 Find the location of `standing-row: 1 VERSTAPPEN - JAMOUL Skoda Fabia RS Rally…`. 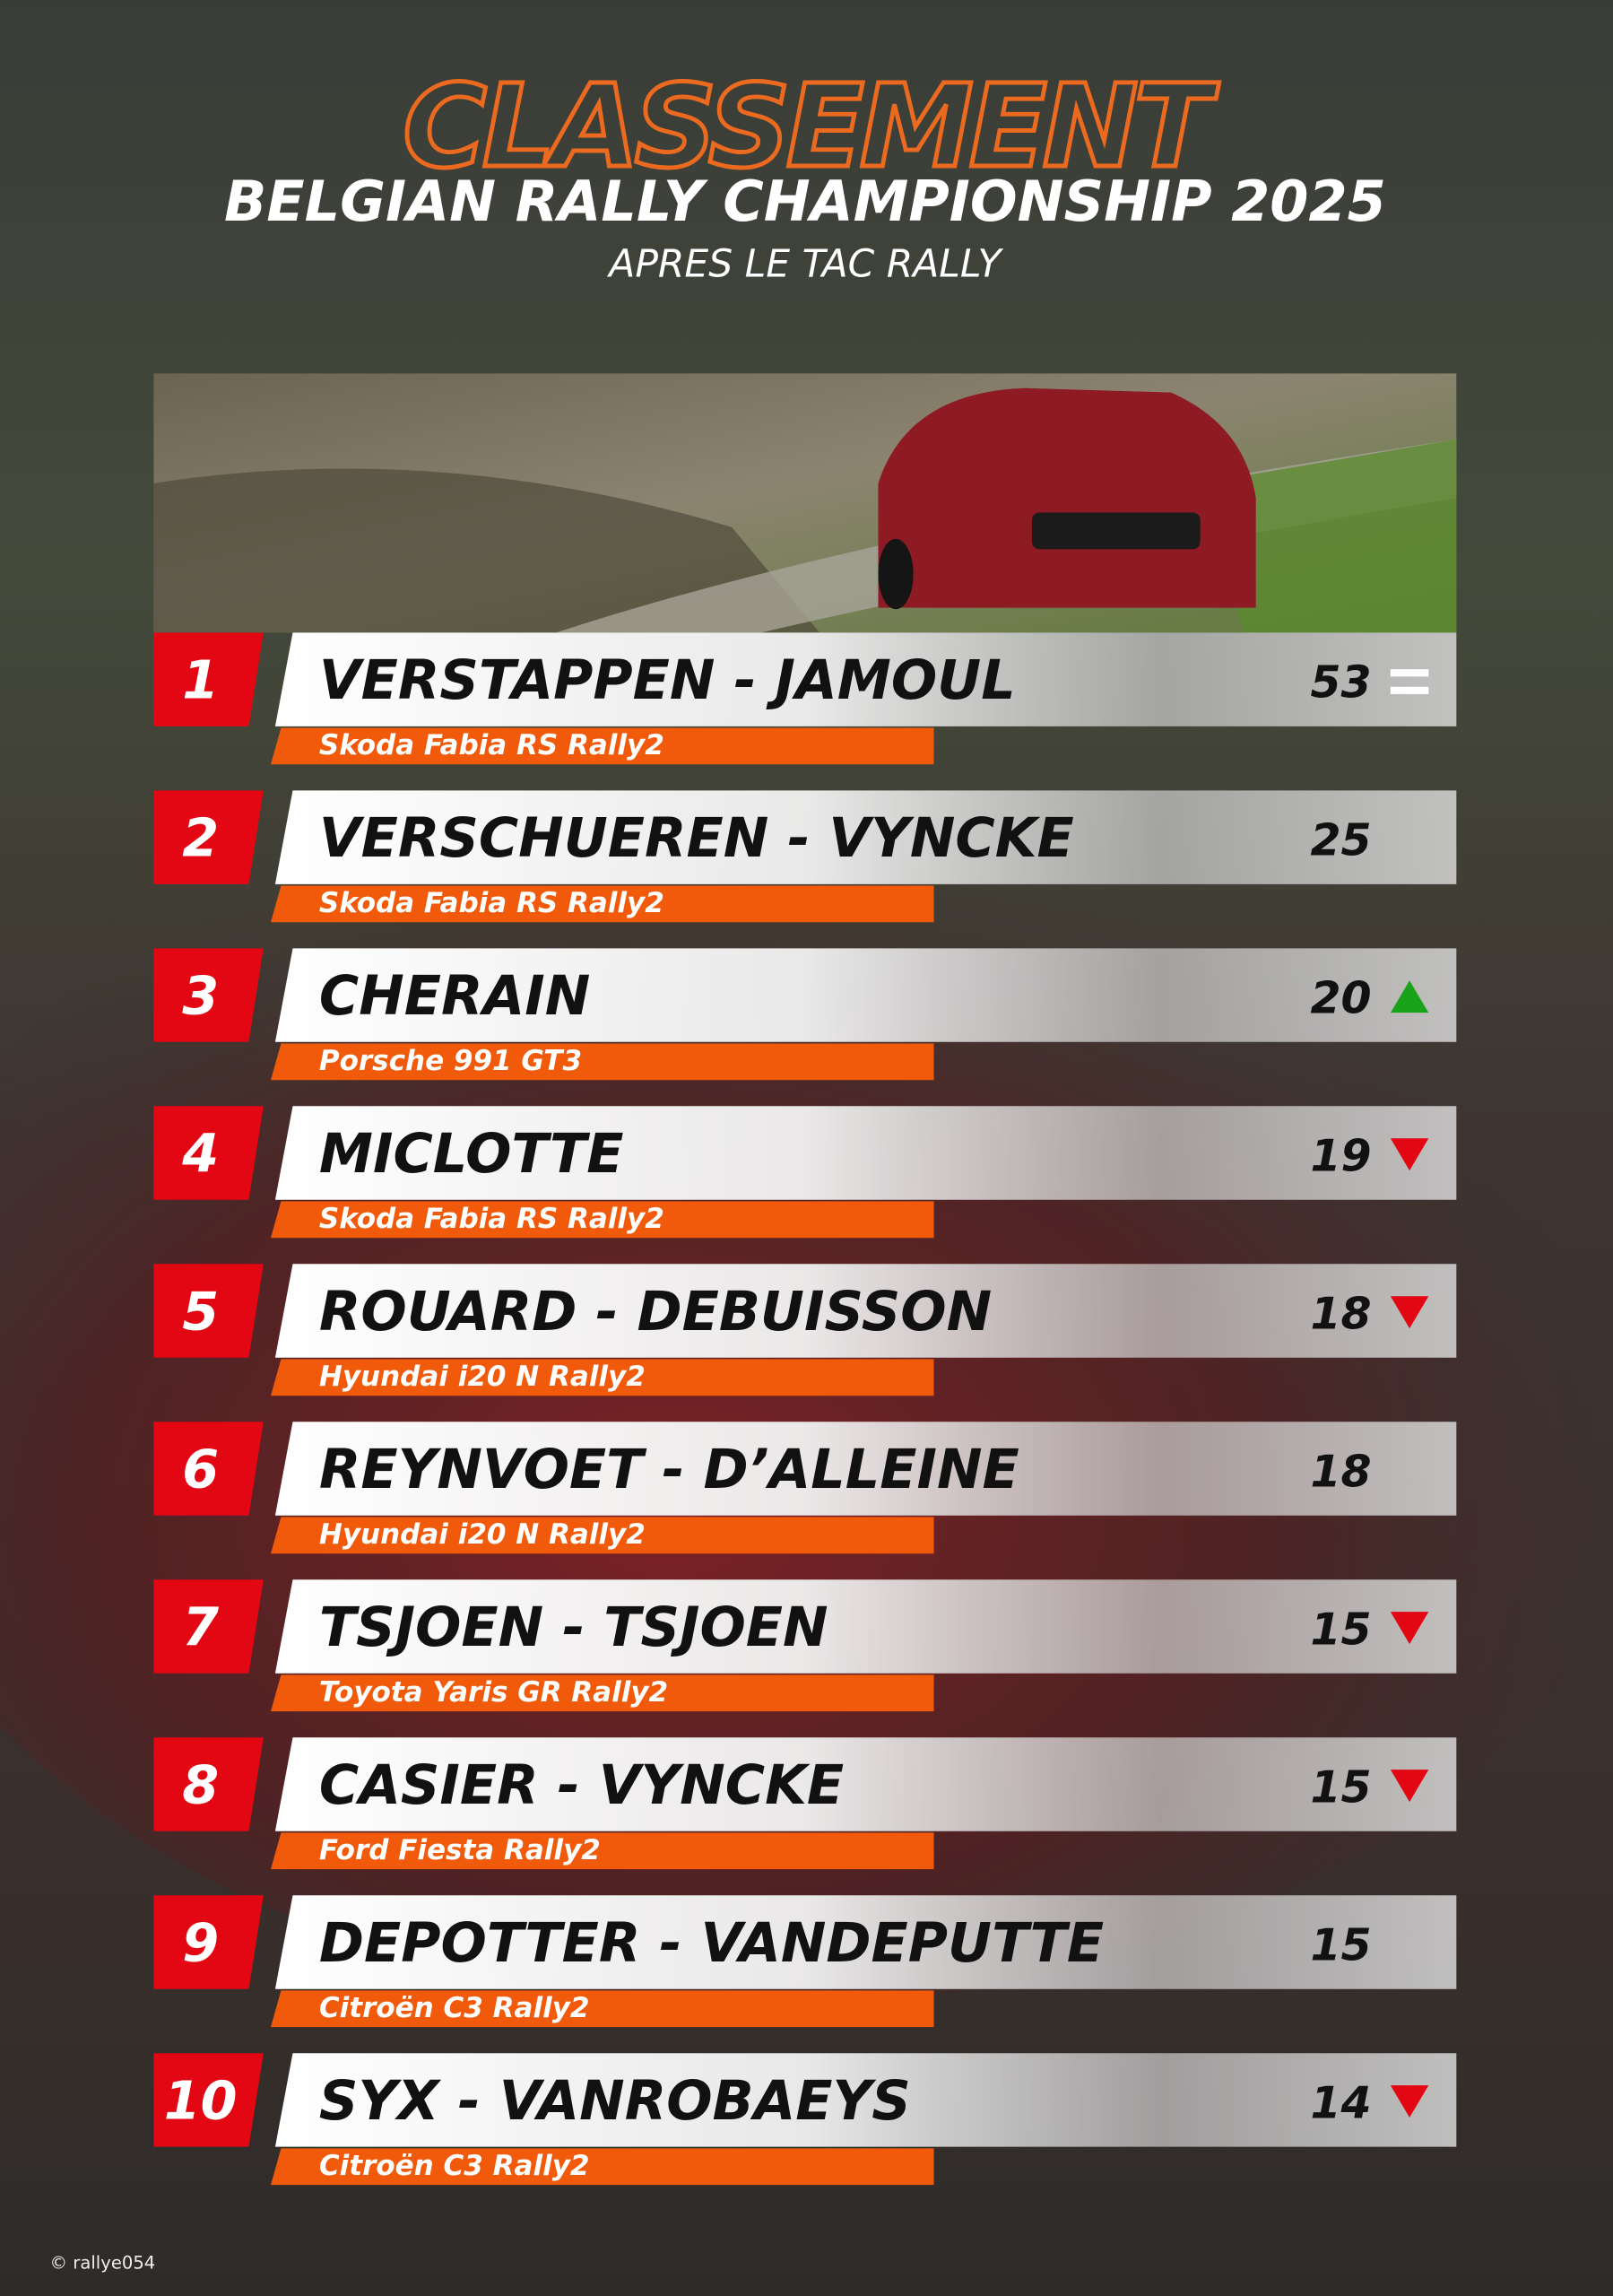

standing-row: 1 VERSTAPPEN - JAMOUL Skoda Fabia RS Rally… is located at coordinates (805, 698).